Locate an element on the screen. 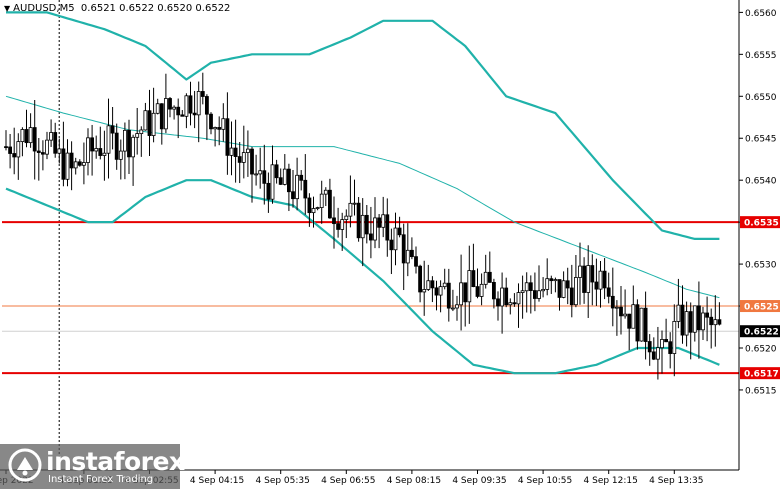 This screenshot has width=781, height=493. logo-brand: instaforex is located at coordinates (115, 461).